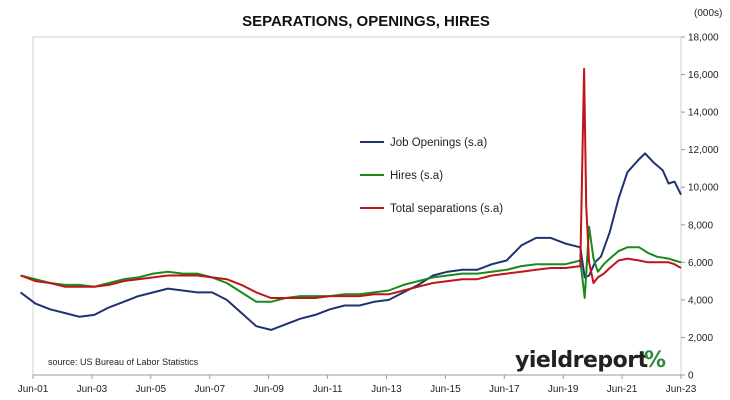  I want to click on y-tick-label: 18,000, so click(703, 38).